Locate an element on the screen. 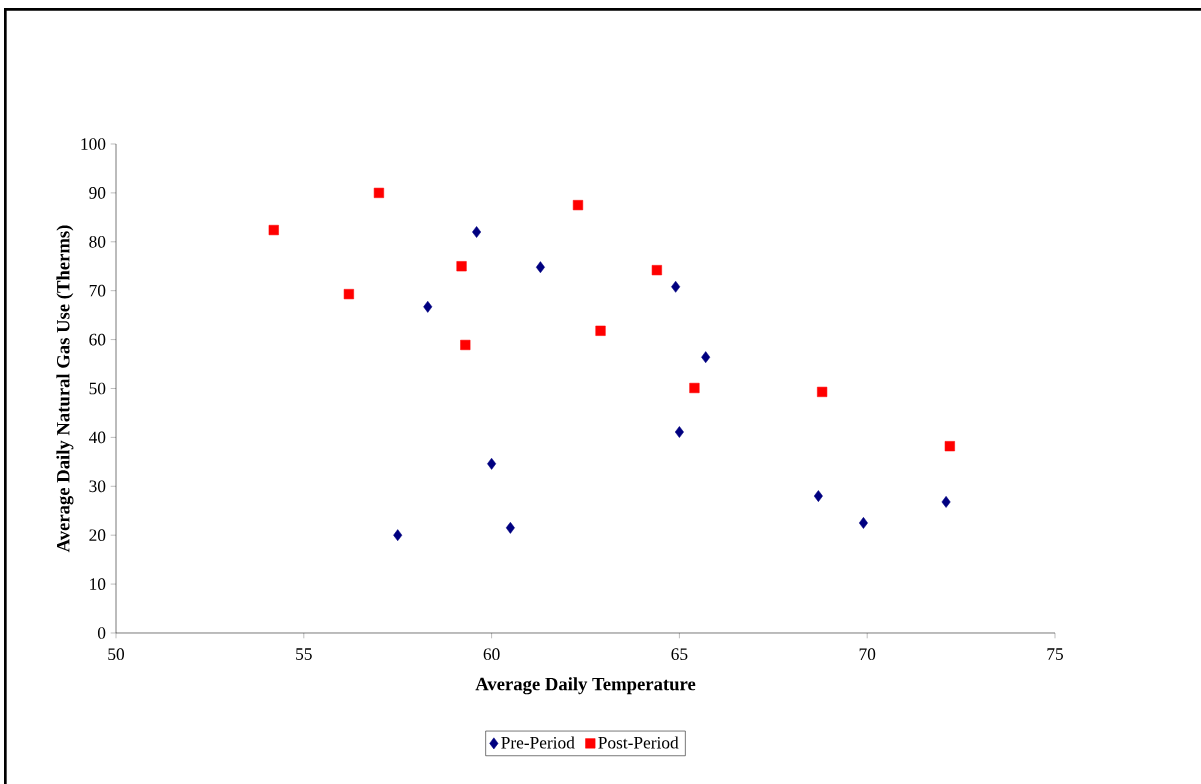 This screenshot has height=784, width=1201. x-tick-label: 70 is located at coordinates (867, 654).